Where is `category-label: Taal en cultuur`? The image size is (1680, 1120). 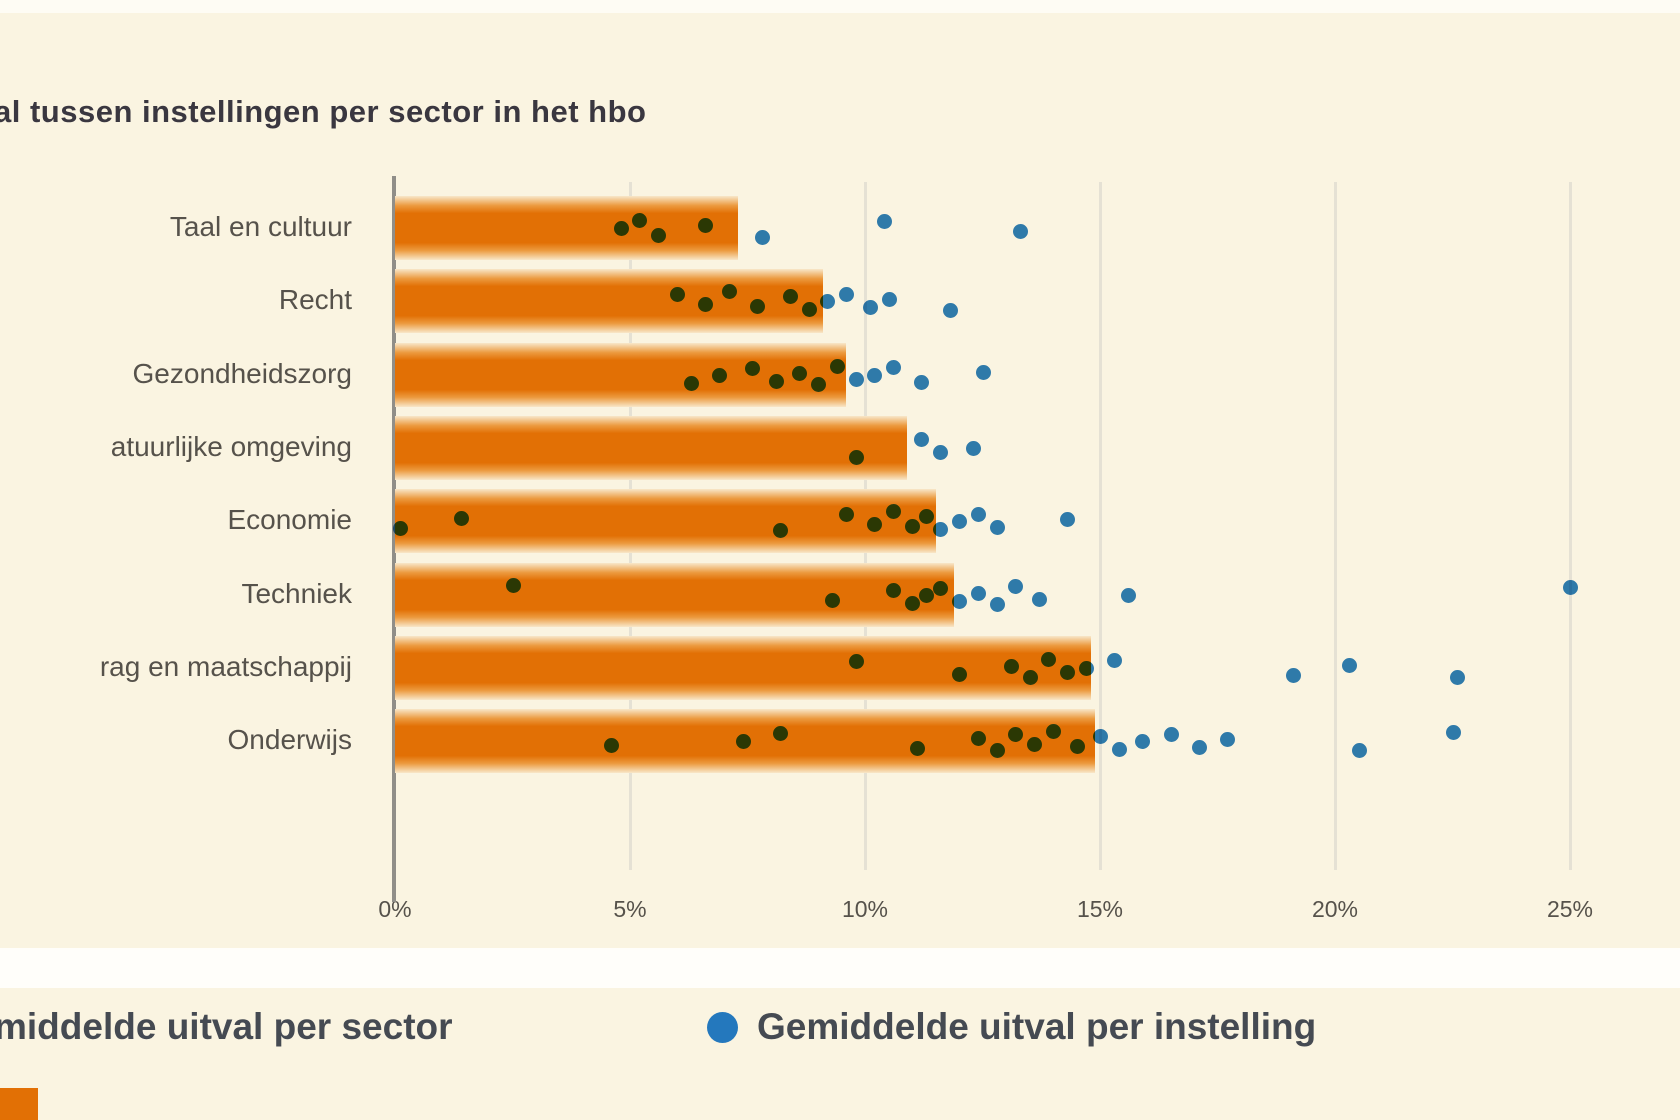
category-label: Taal en cultuur is located at coordinates (260, 226).